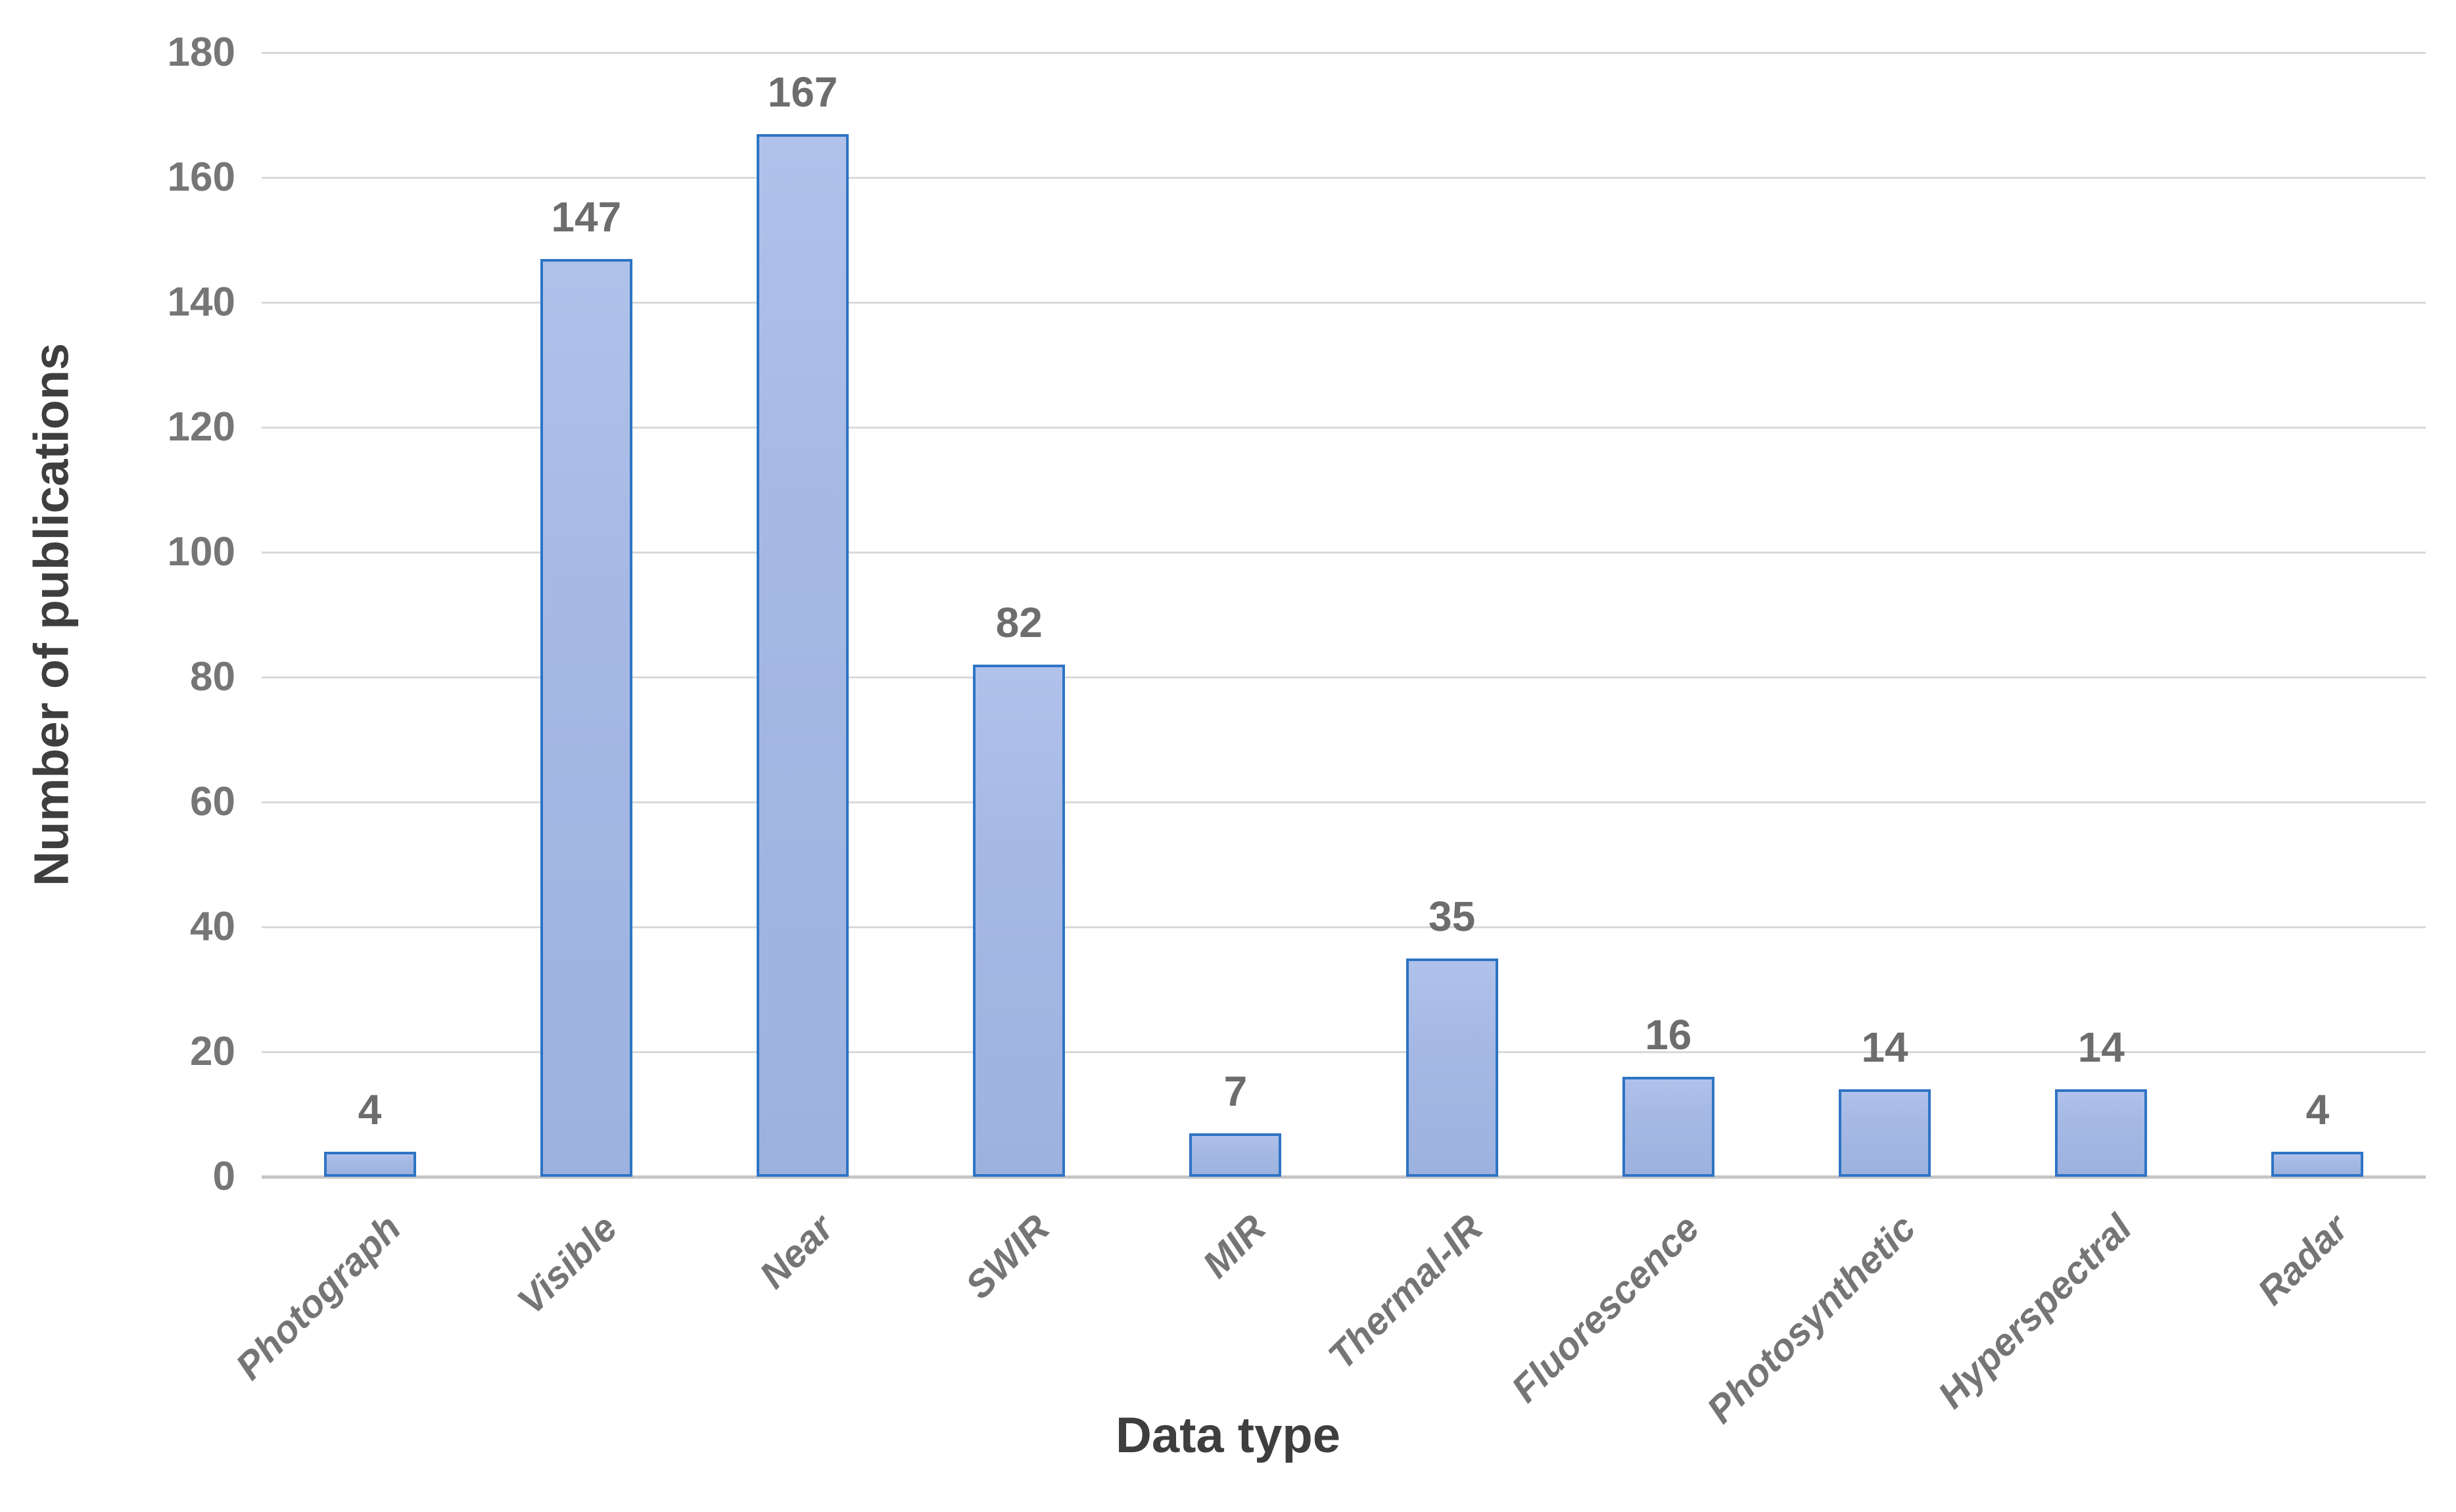 This screenshot has width=2456, height=1512. I want to click on y-tick-label: 60, so click(212, 802).